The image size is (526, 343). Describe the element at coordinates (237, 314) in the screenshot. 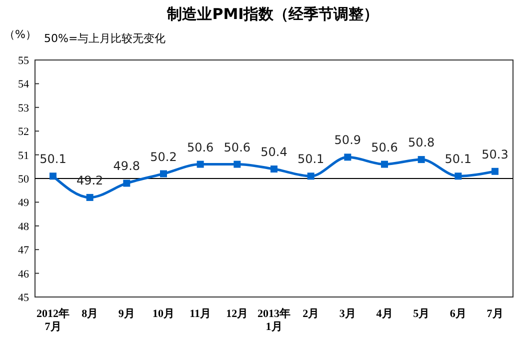

I see `x-tick-label: 12月` at that location.